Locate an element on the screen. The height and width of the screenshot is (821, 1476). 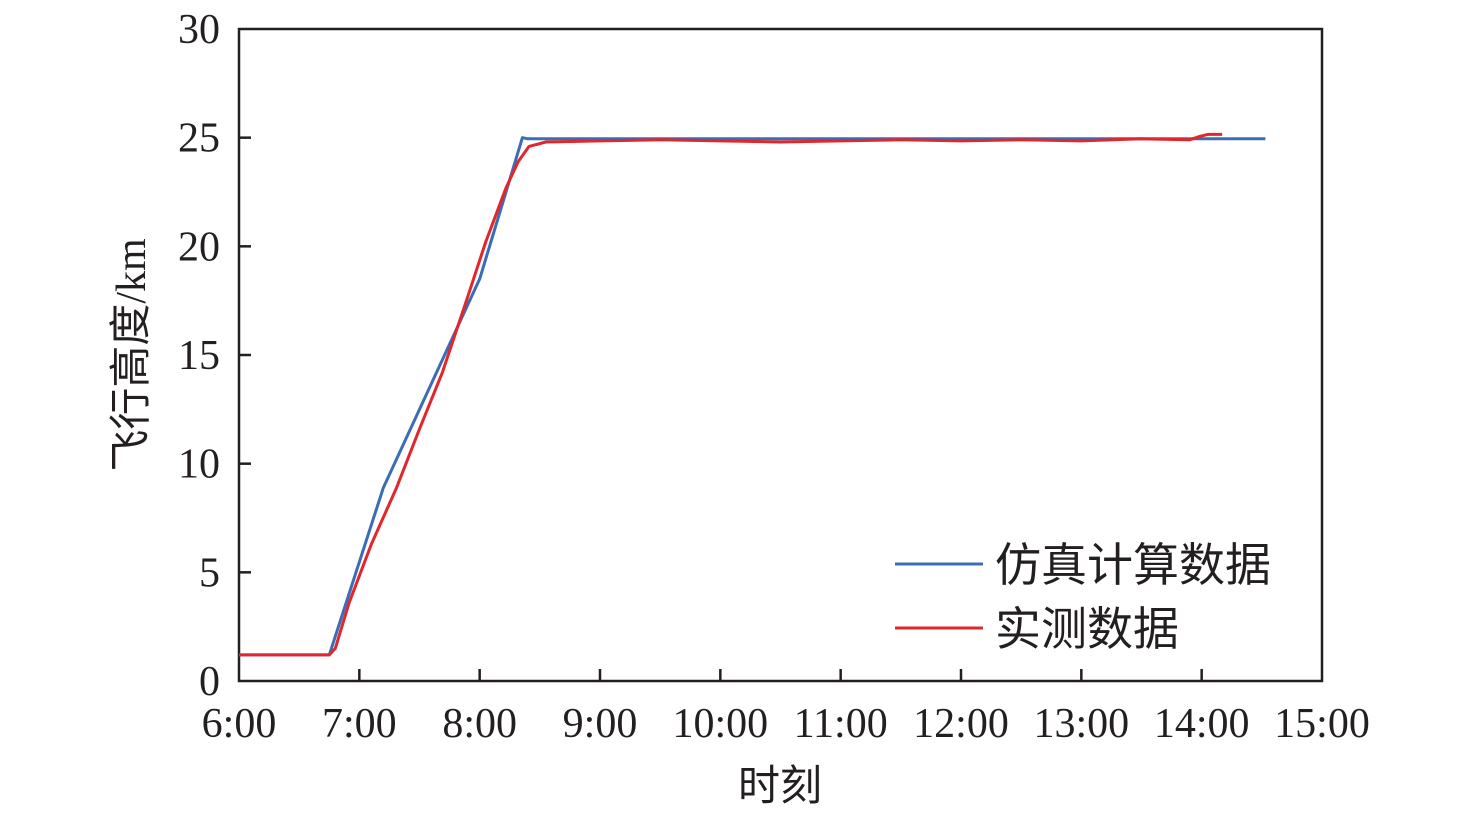
x-tick-label: 10:00 is located at coordinates (720, 724).